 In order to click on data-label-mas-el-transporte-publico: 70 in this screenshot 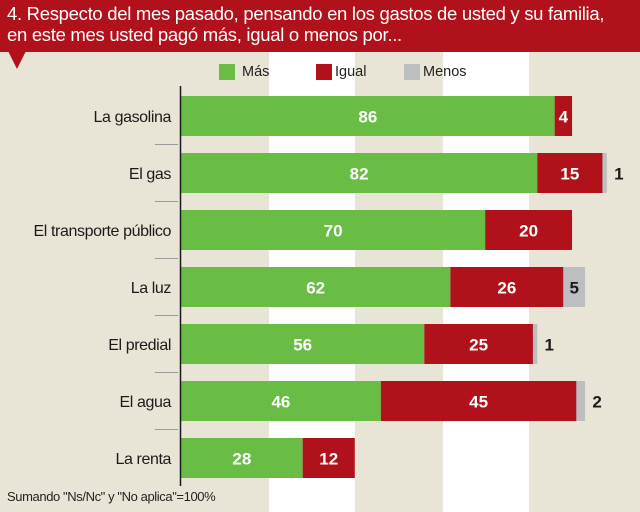, I will do `click(333, 231)`.